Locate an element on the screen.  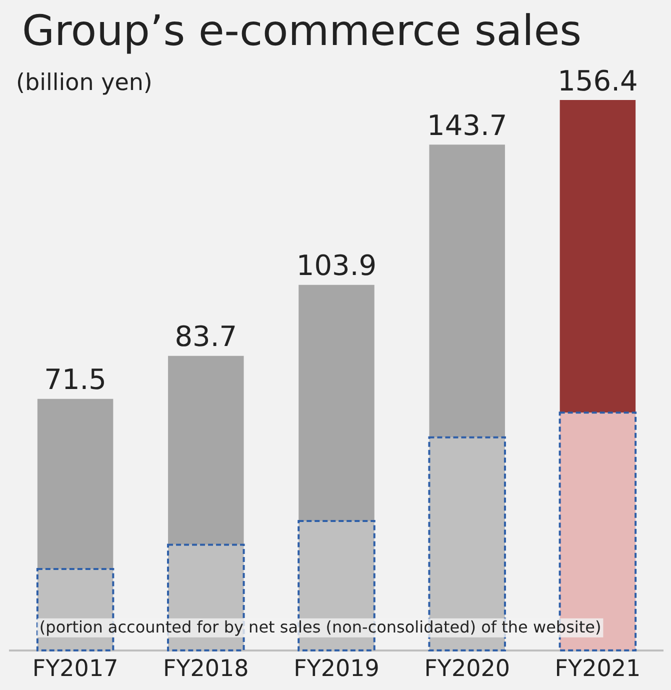
x-tick-label: FY2017 is located at coordinates (75, 669).